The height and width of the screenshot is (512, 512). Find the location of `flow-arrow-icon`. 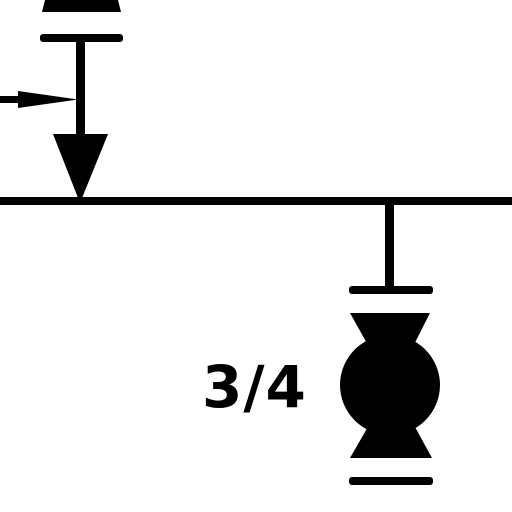

flow-arrow-icon is located at coordinates (39, 99).